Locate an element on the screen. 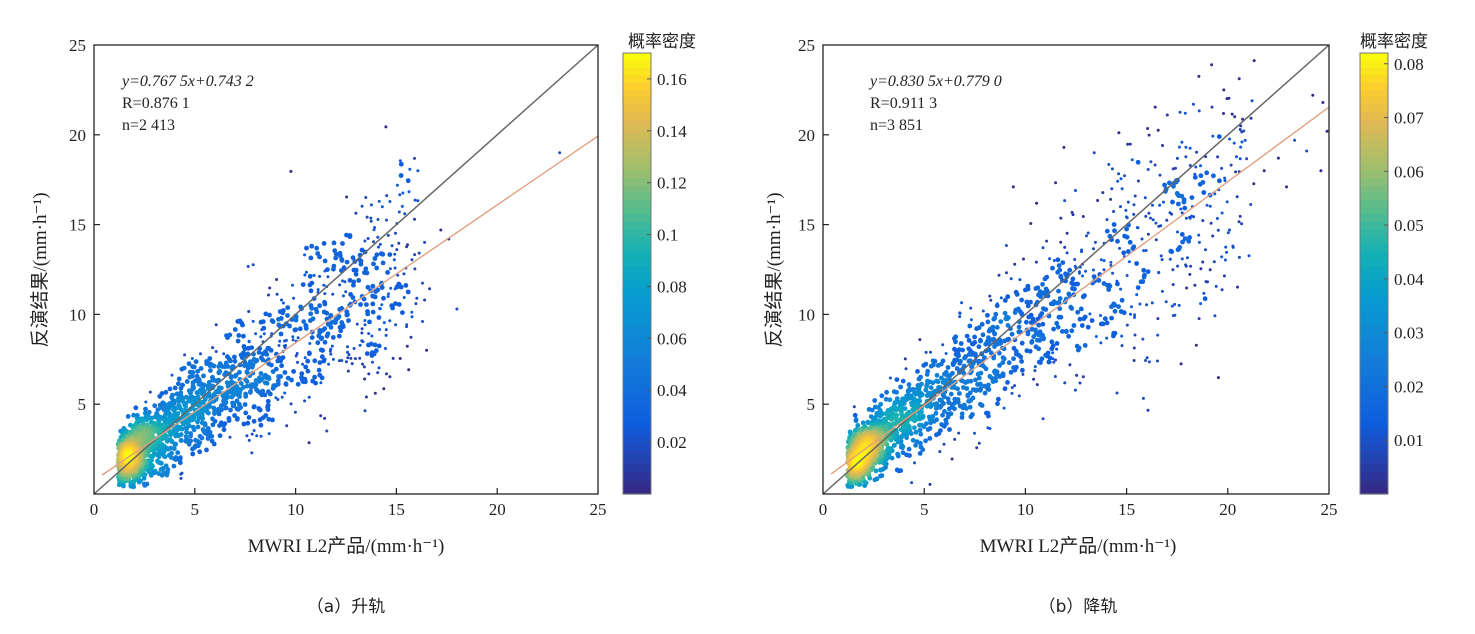 This screenshot has height=634, width=1475. colorbar-tick-label: 0.02 is located at coordinates (1409, 386).